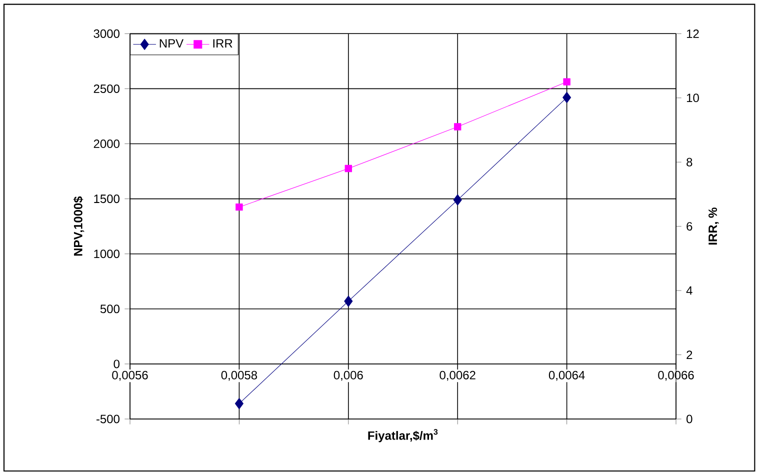  Describe the element at coordinates (107, 254) in the screenshot. I see `y-tick-label: 1000` at that location.